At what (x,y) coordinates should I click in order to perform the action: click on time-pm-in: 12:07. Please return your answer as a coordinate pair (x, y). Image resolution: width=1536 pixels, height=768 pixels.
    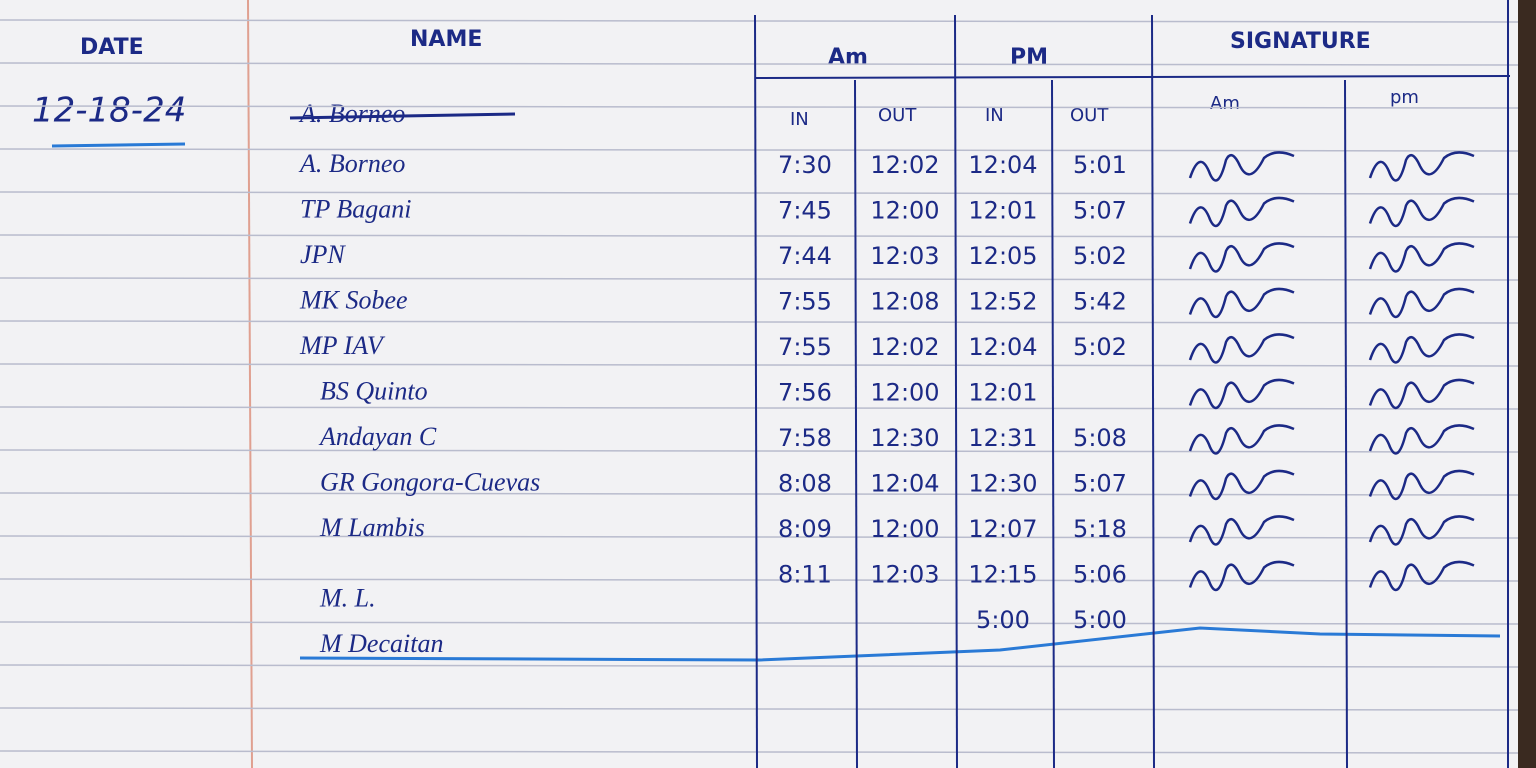
    Looking at the image, I should click on (1002, 529).